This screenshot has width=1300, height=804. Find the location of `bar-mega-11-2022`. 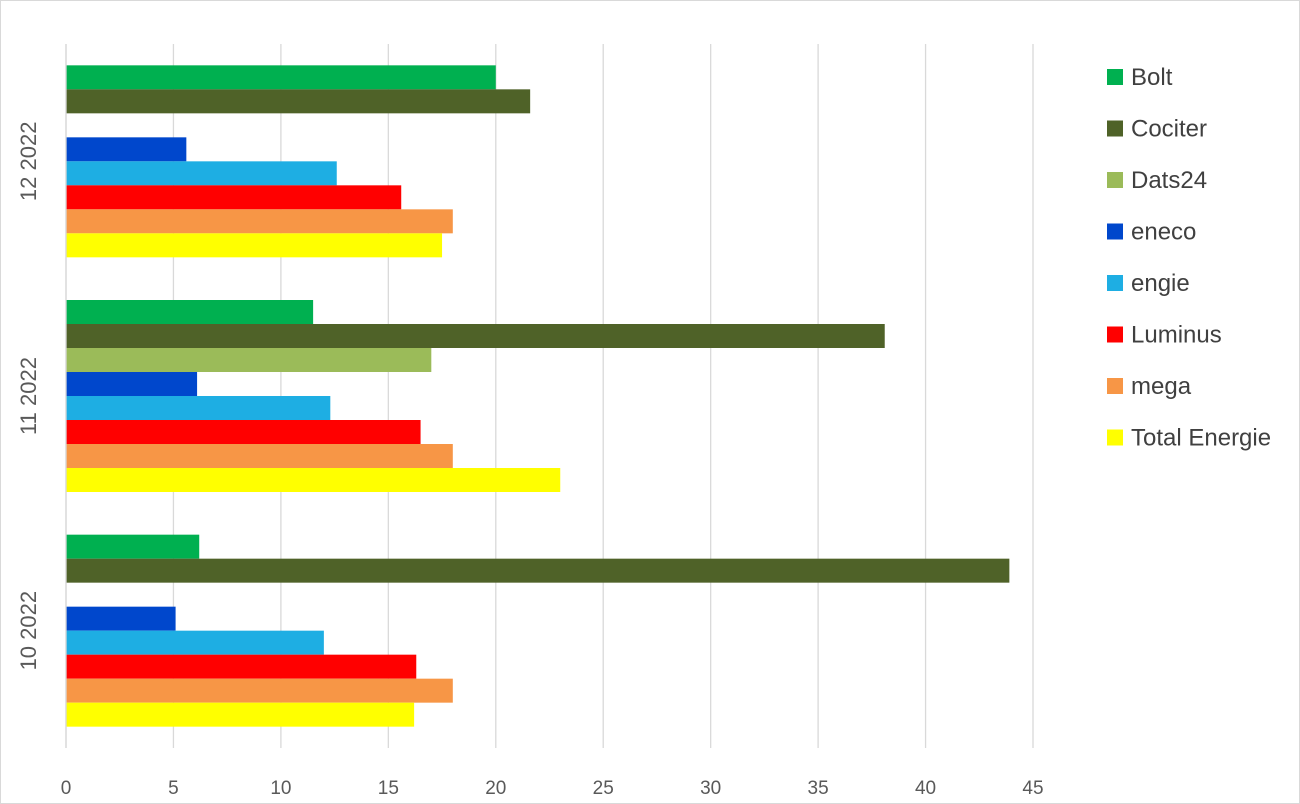

bar-mega-11-2022 is located at coordinates (259, 456).